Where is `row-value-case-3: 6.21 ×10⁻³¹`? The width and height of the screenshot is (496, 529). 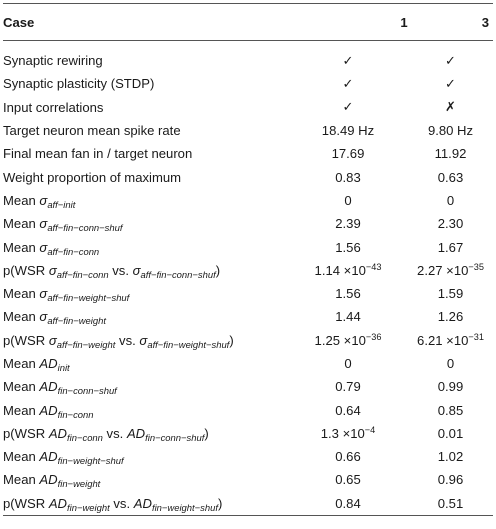 row-value-case-3: 6.21 ×10⁻³¹ is located at coordinates (450, 339).